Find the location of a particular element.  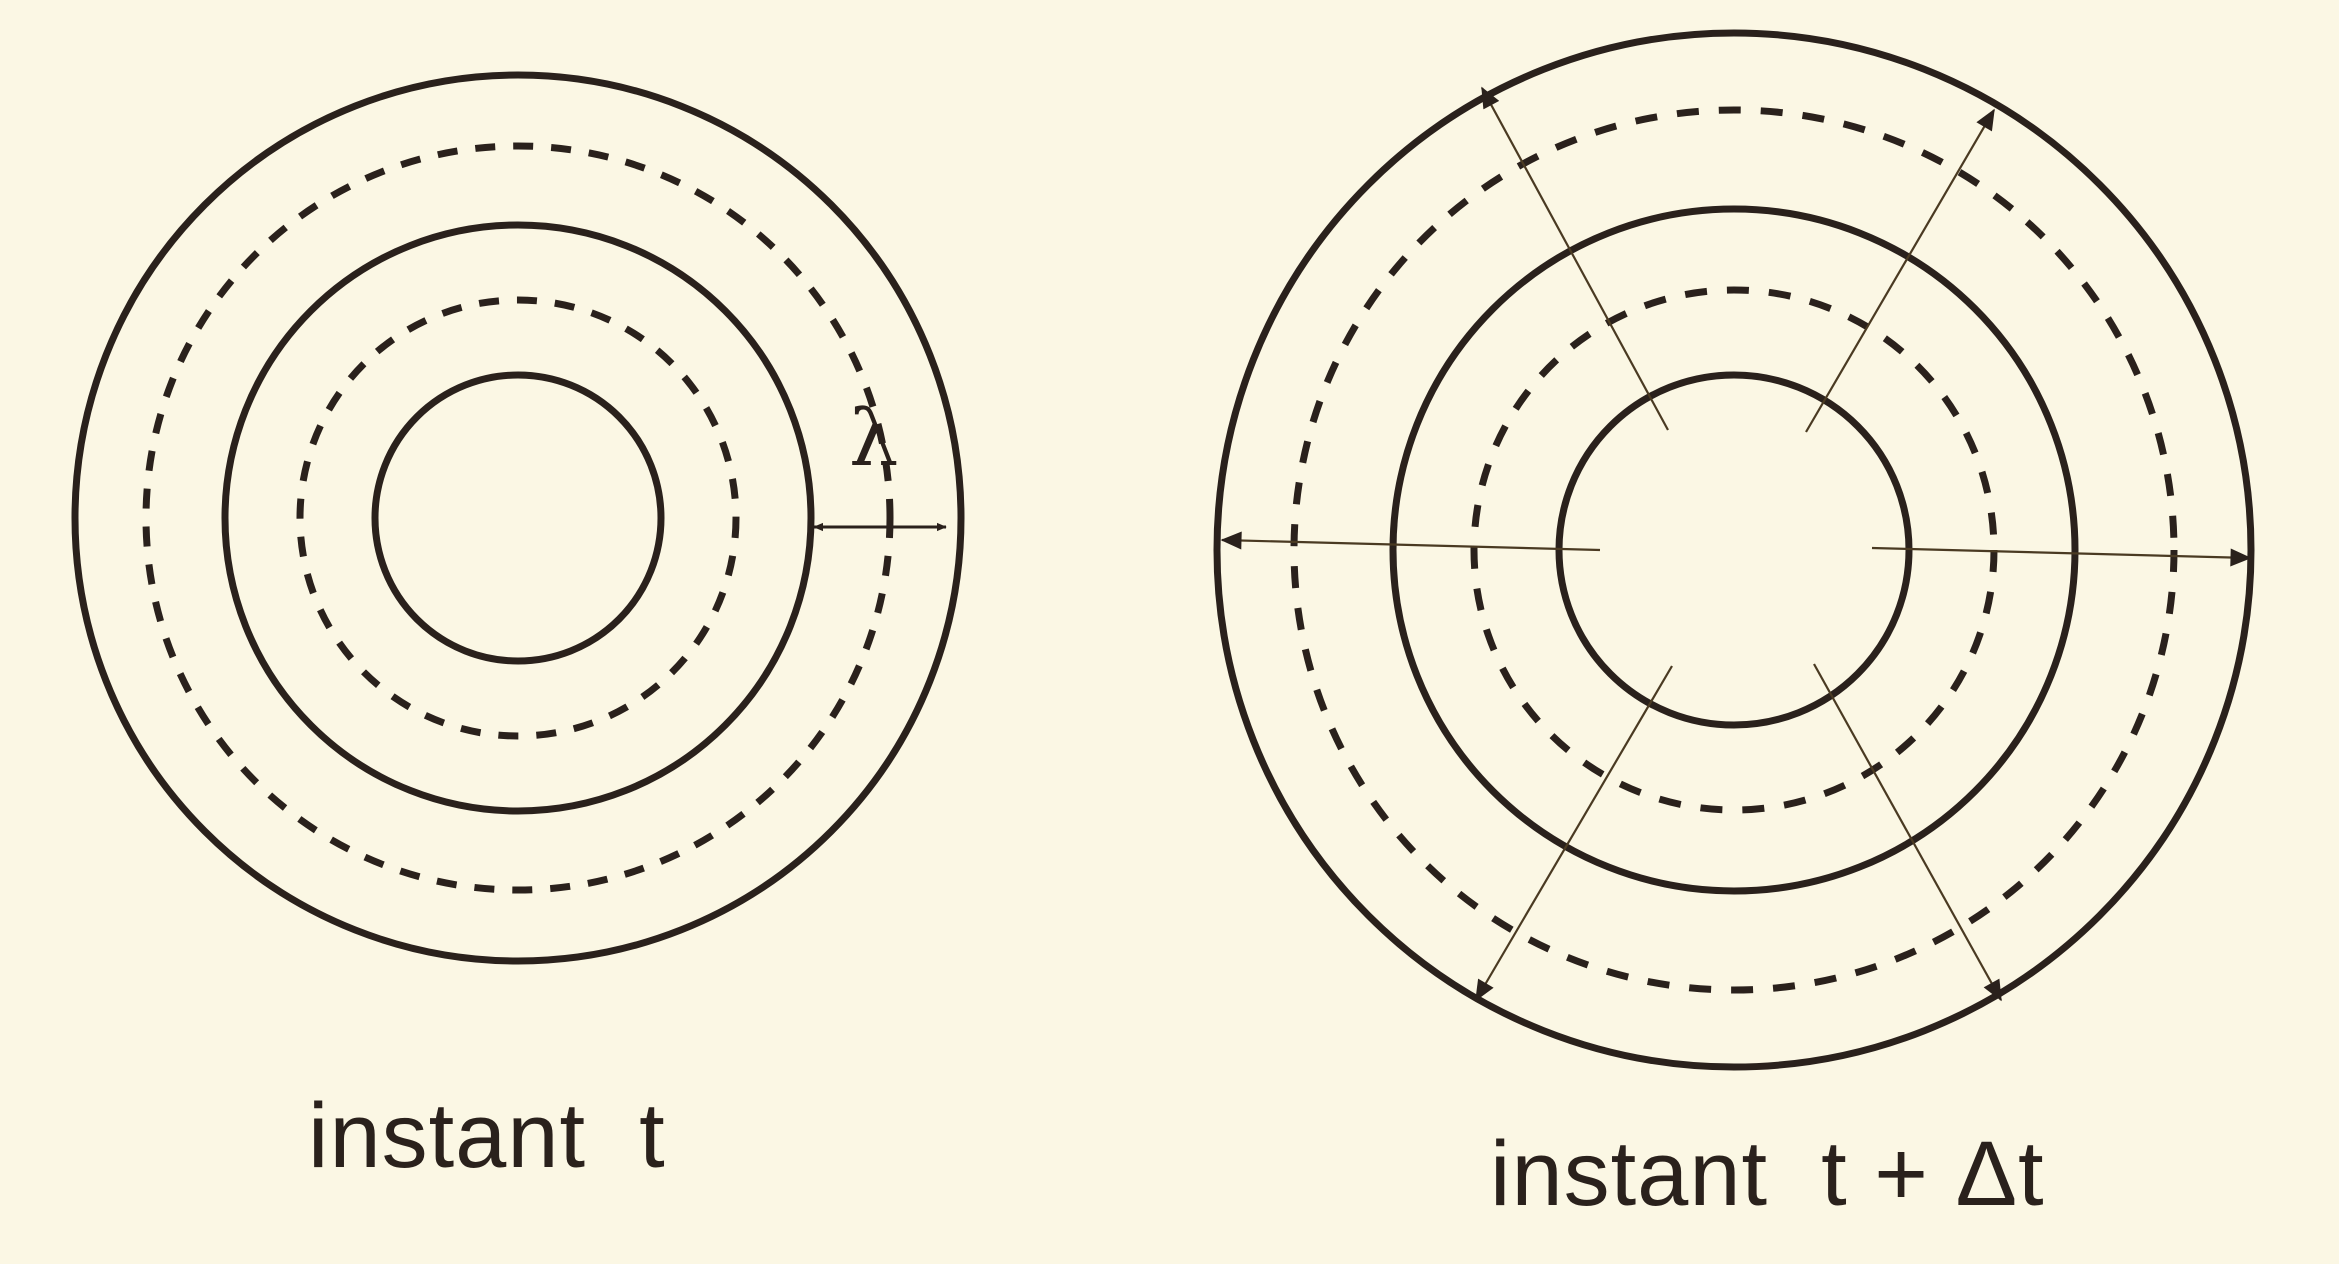

arrow-upper-left is located at coordinates (1575, 258).